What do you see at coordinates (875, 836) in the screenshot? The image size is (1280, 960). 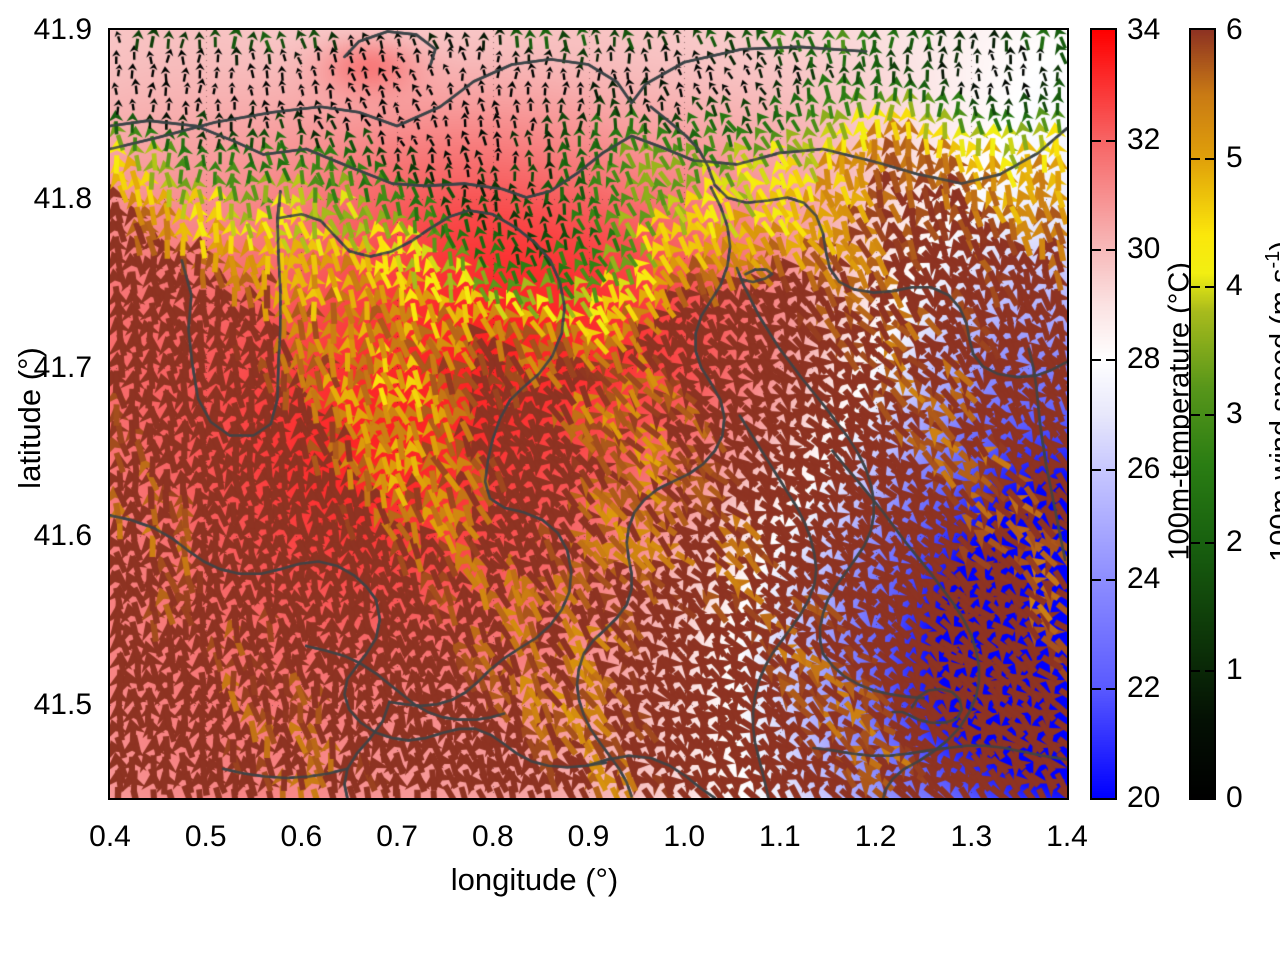 I see `x-tick-label: 1.2` at bounding box center [875, 836].